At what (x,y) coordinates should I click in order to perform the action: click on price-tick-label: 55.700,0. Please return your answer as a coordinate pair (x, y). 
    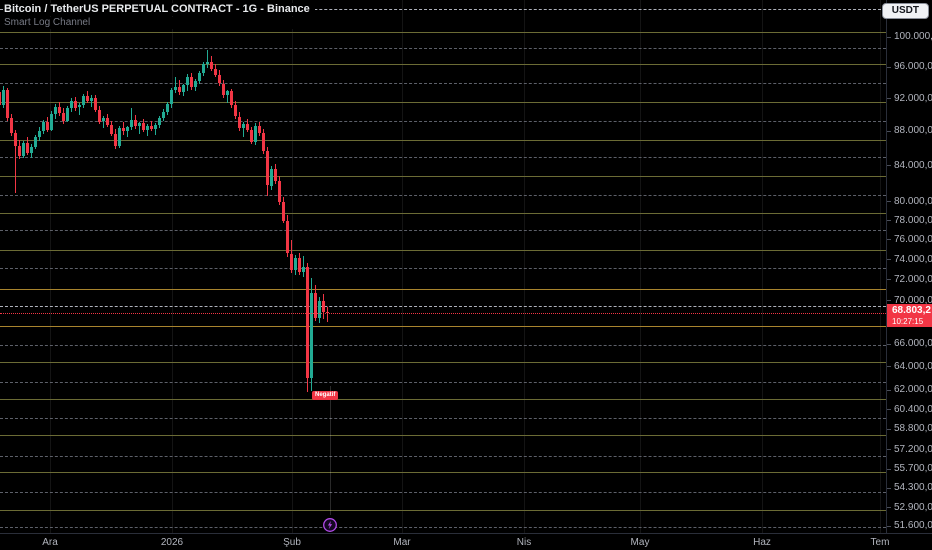
    Looking at the image, I should click on (913, 468).